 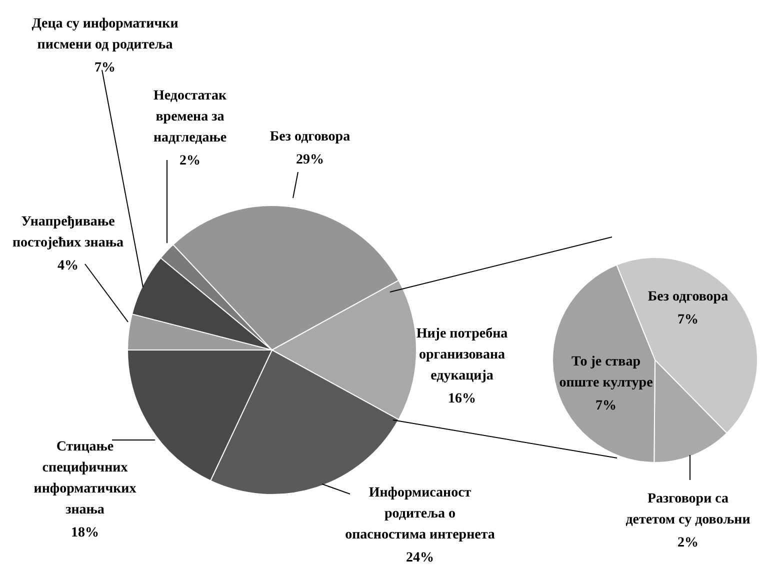 What do you see at coordinates (85, 479) in the screenshot?
I see `slice-label: Стицање специфичних информатичких знања` at bounding box center [85, 479].